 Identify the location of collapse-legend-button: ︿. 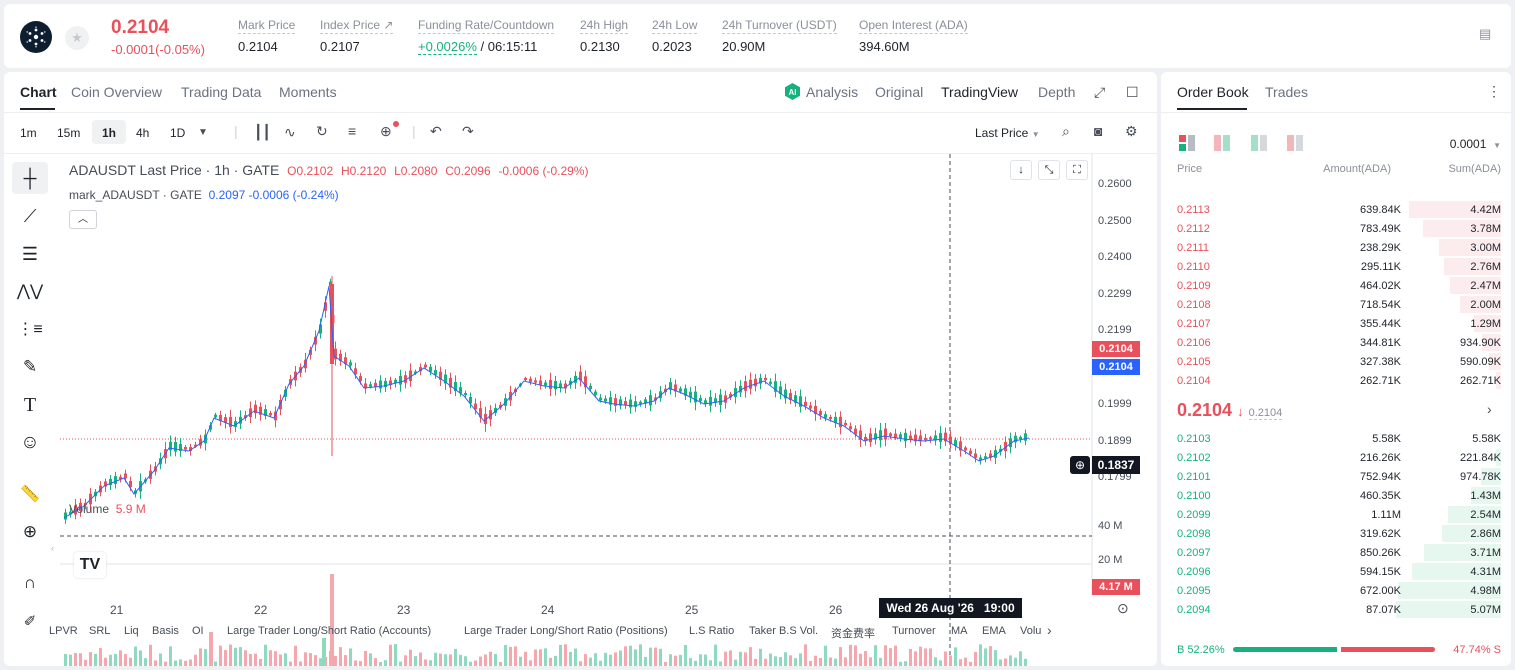
(83, 219).